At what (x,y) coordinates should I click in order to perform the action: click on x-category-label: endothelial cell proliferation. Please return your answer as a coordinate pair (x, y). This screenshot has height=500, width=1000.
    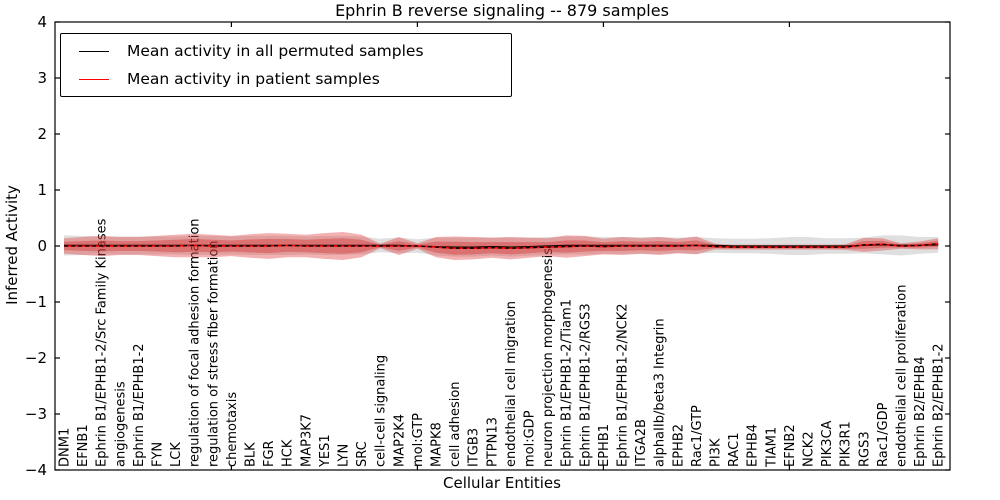
    Looking at the image, I should click on (902, 376).